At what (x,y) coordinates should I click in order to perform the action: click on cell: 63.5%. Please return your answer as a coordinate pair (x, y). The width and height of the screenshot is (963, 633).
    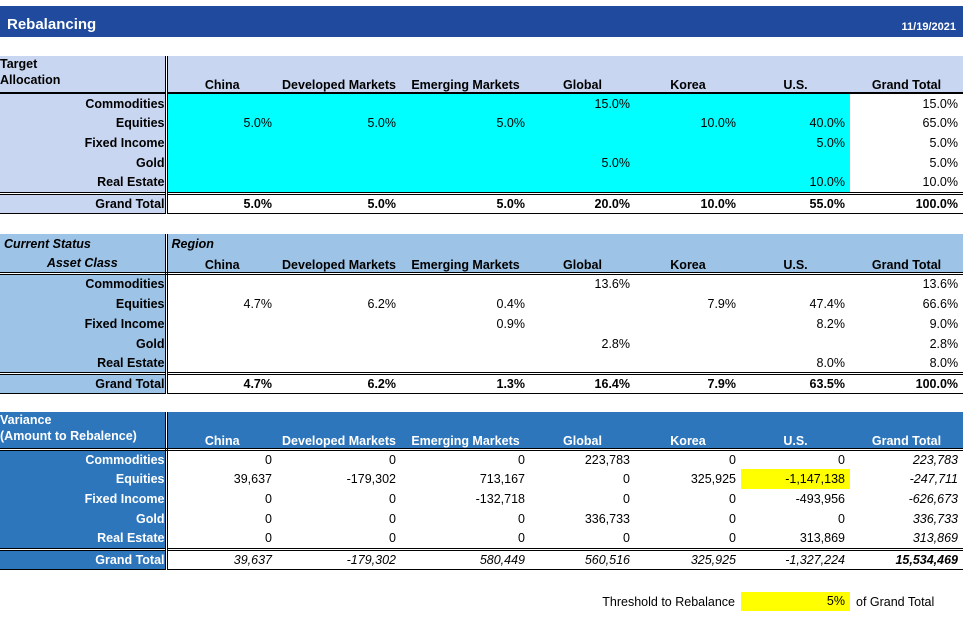
    Looking at the image, I should click on (795, 383).